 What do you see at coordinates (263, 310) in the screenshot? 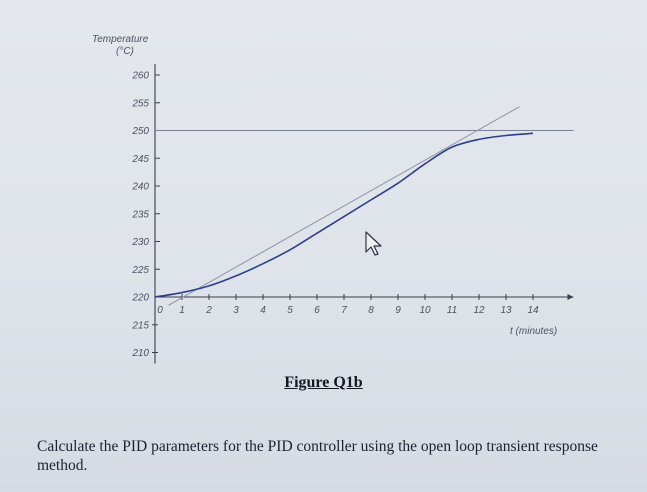
I see `x-tick-label: 4` at bounding box center [263, 310].